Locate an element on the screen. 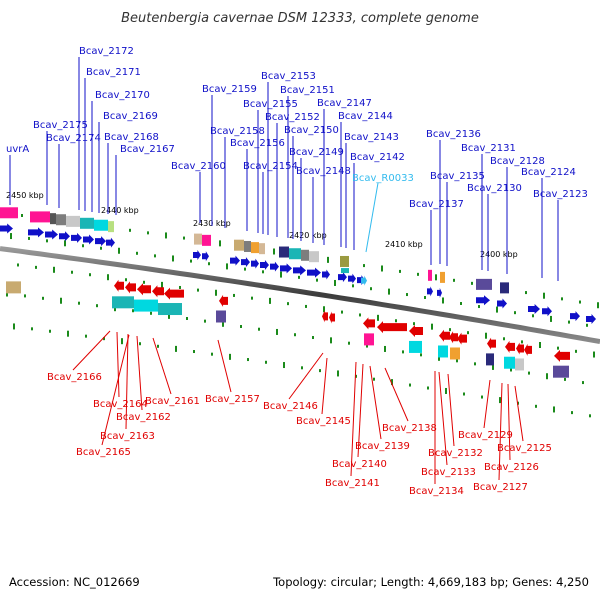 Image resolution: width=600 pixels, height=600 pixels. reverse-gene-label: Bcav_2138 is located at coordinates (409, 428).